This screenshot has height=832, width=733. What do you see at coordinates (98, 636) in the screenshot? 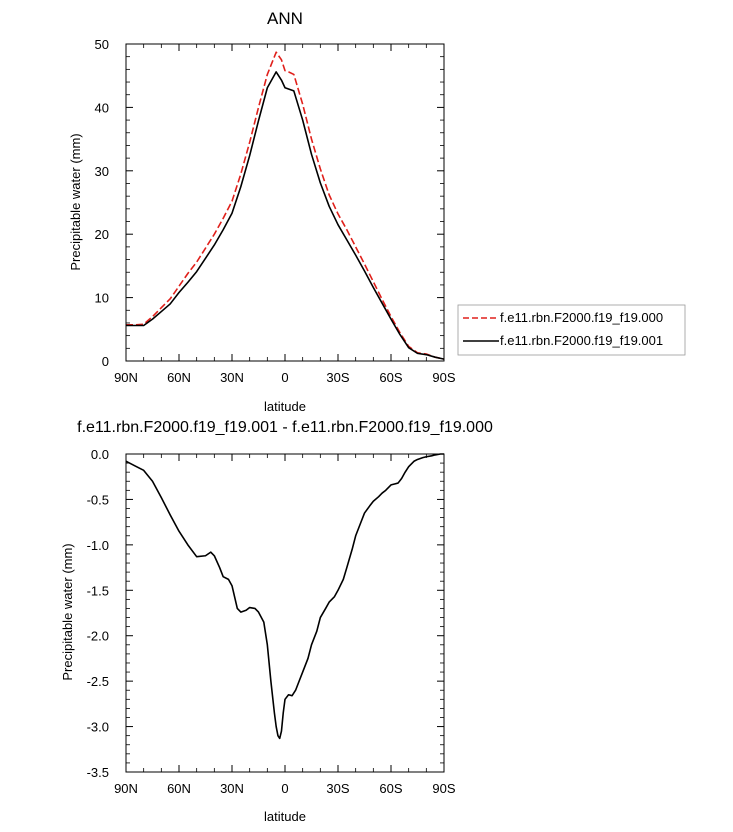
I see `y-tick-label: -2.0` at bounding box center [98, 636].